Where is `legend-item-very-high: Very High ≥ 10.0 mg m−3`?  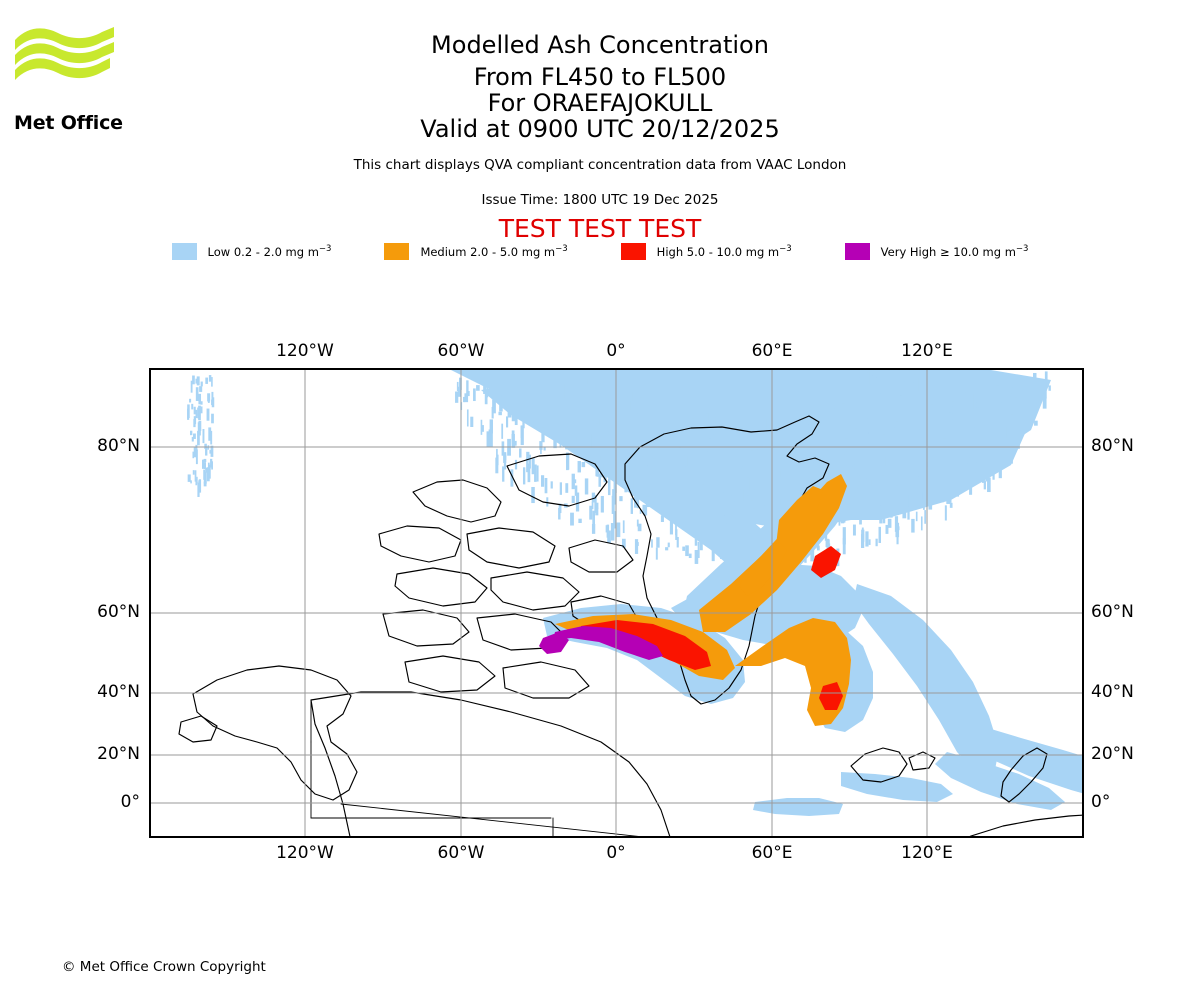 legend-item-very-high: Very High ≥ 10.0 mg m−3 is located at coordinates (936, 251).